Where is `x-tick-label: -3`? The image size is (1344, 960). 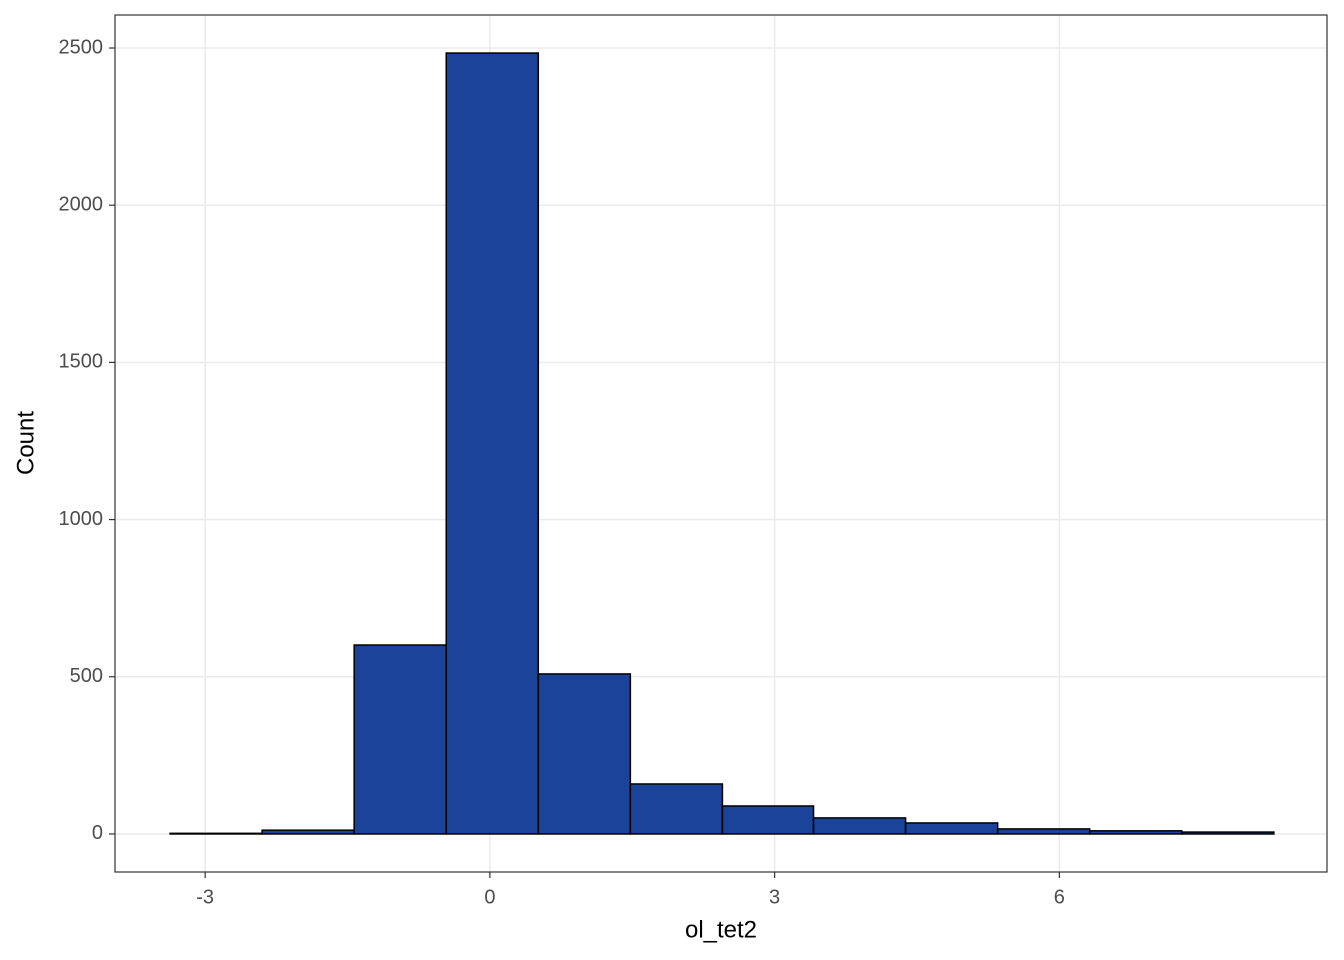 x-tick-label: -3 is located at coordinates (205, 897).